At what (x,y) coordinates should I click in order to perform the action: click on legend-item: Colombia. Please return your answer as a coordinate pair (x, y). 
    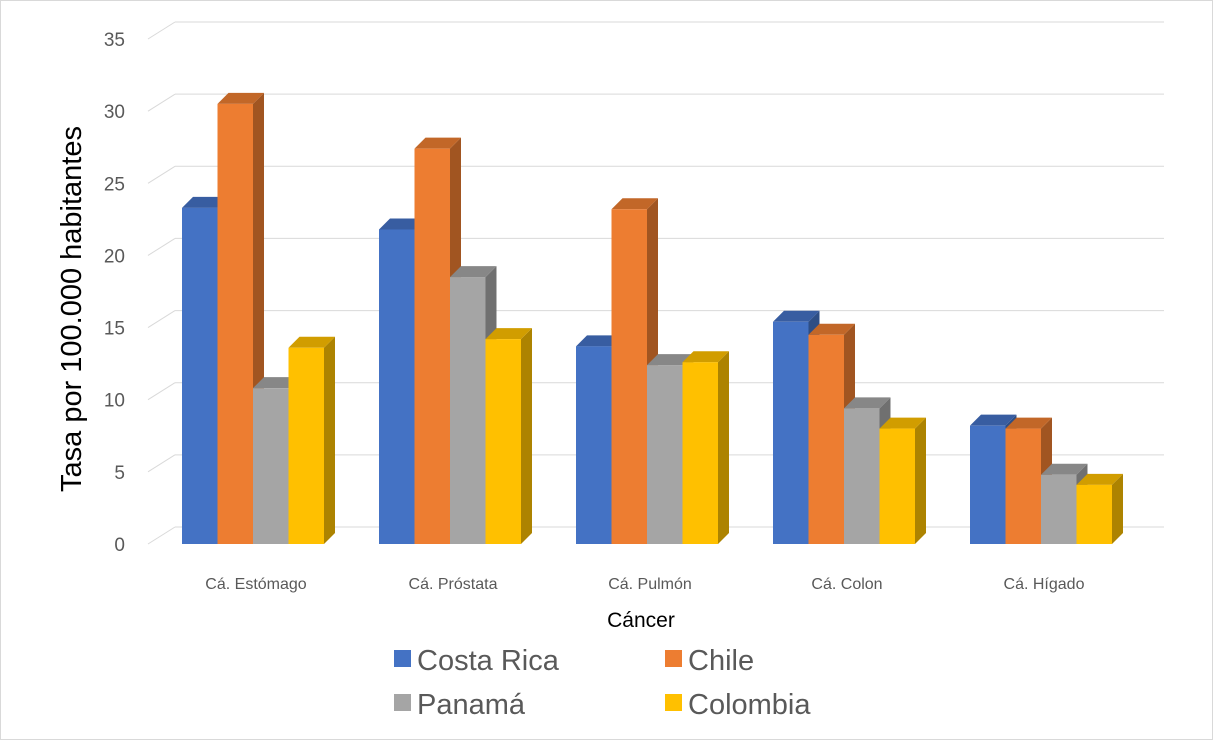
    Looking at the image, I should click on (738, 705).